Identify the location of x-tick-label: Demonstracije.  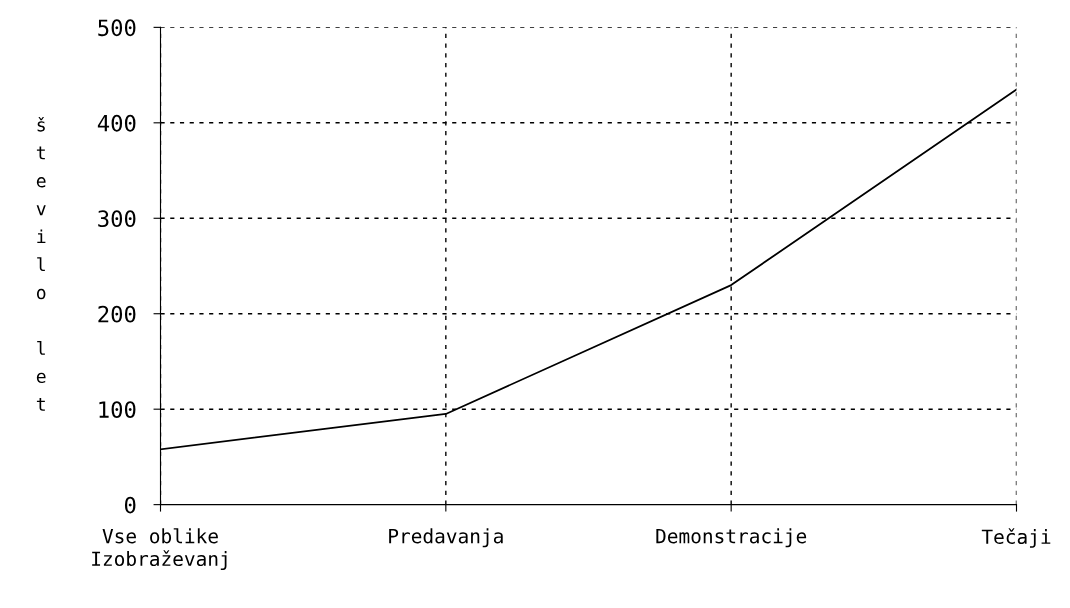
(731, 538).